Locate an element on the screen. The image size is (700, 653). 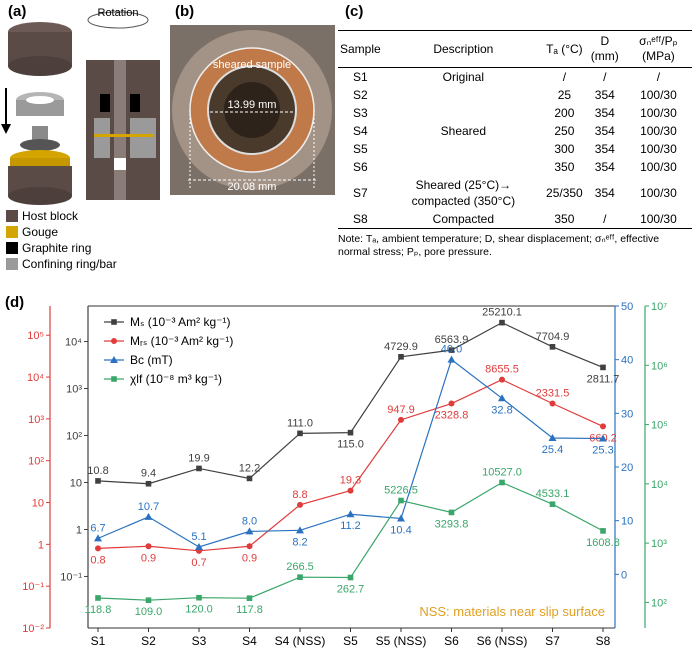
y-tick-label: 10⁵ is located at coordinates (659, 426).